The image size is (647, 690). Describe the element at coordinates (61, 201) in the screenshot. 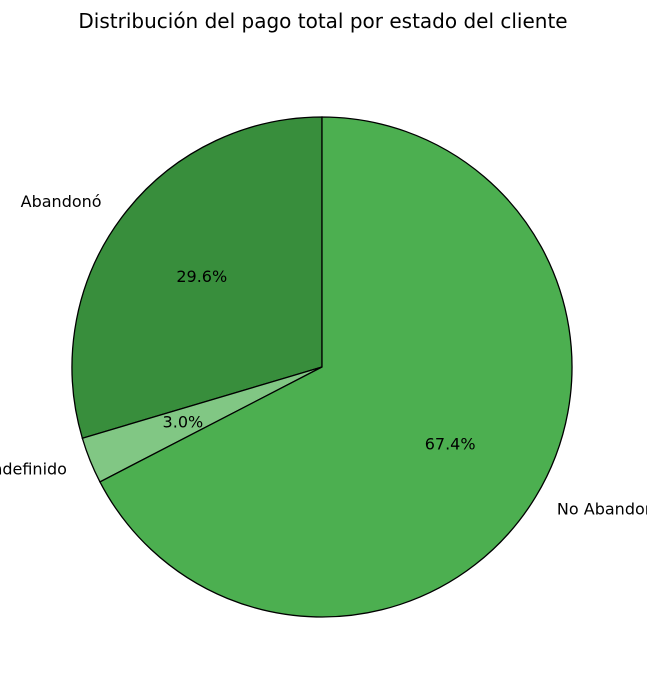

I see `slice-label-0: Abandonó` at that location.